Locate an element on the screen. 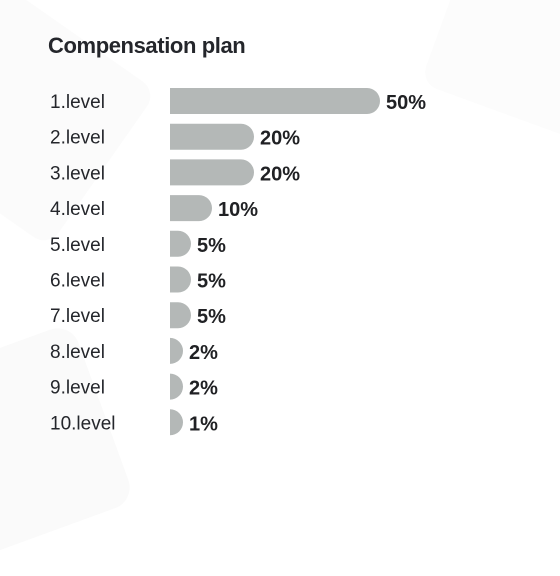  category-label: 1.level is located at coordinates (77, 102).